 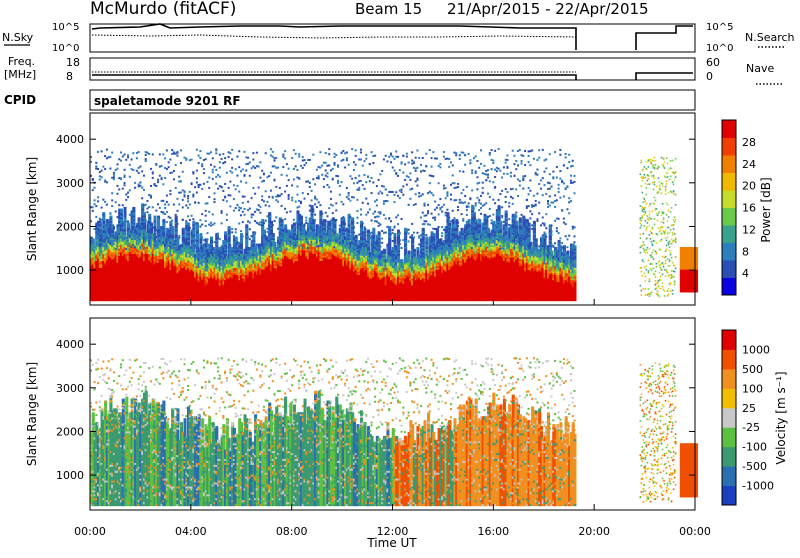 I want to click on nsearch-label: N.Search, so click(x=770, y=37).